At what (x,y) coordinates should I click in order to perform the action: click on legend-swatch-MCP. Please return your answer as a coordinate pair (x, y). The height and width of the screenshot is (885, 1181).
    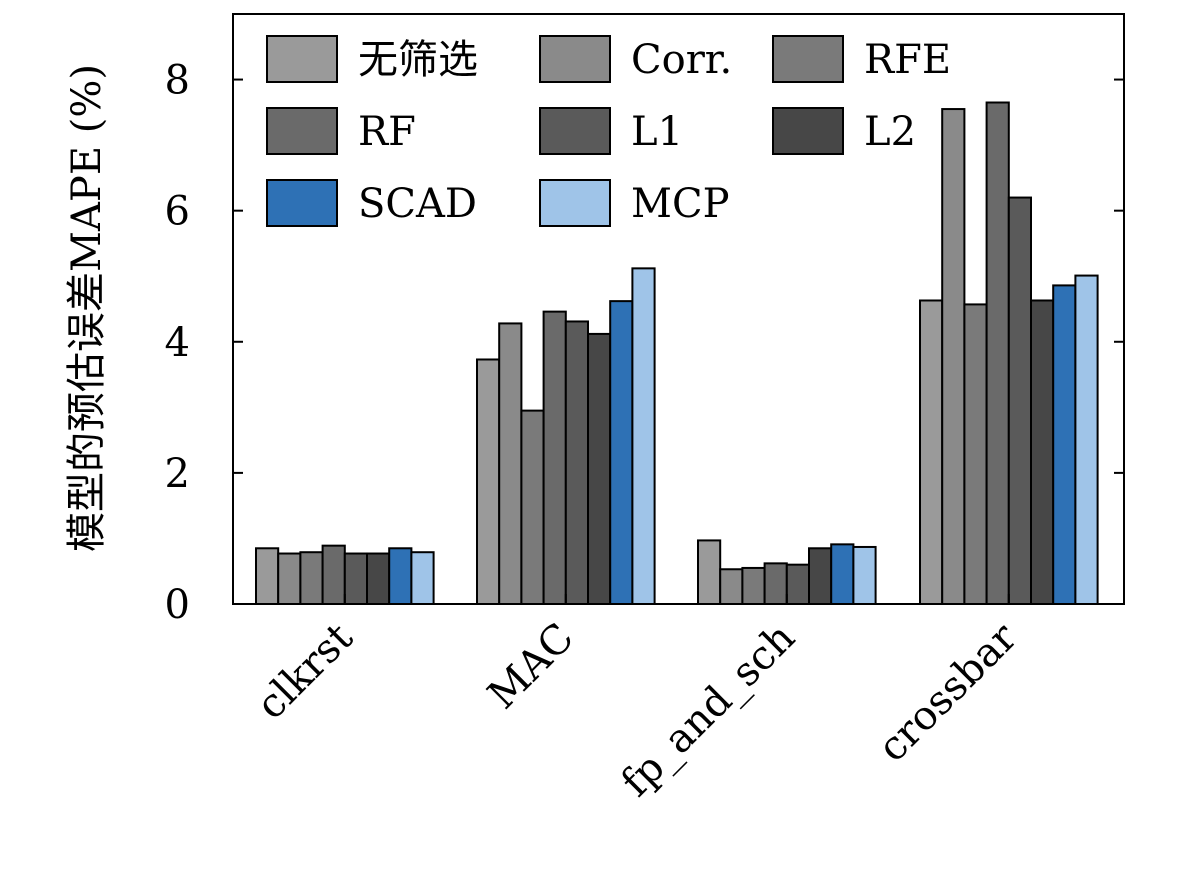
    Looking at the image, I should click on (575, 203).